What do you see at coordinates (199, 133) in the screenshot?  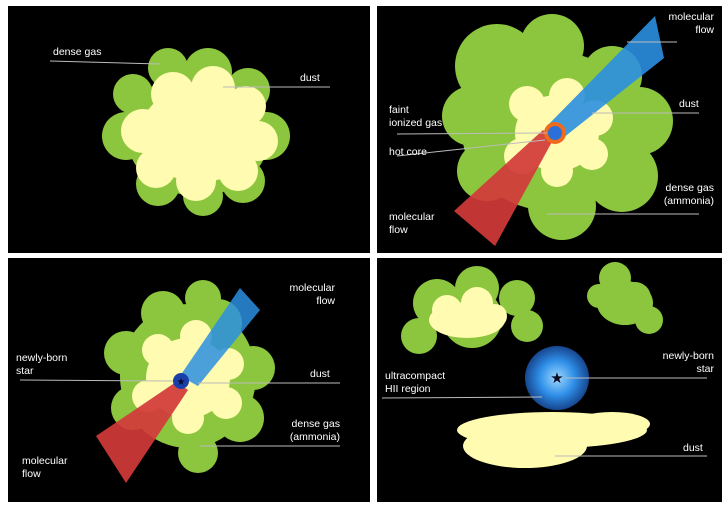 I see `dust-cloud` at bounding box center [199, 133].